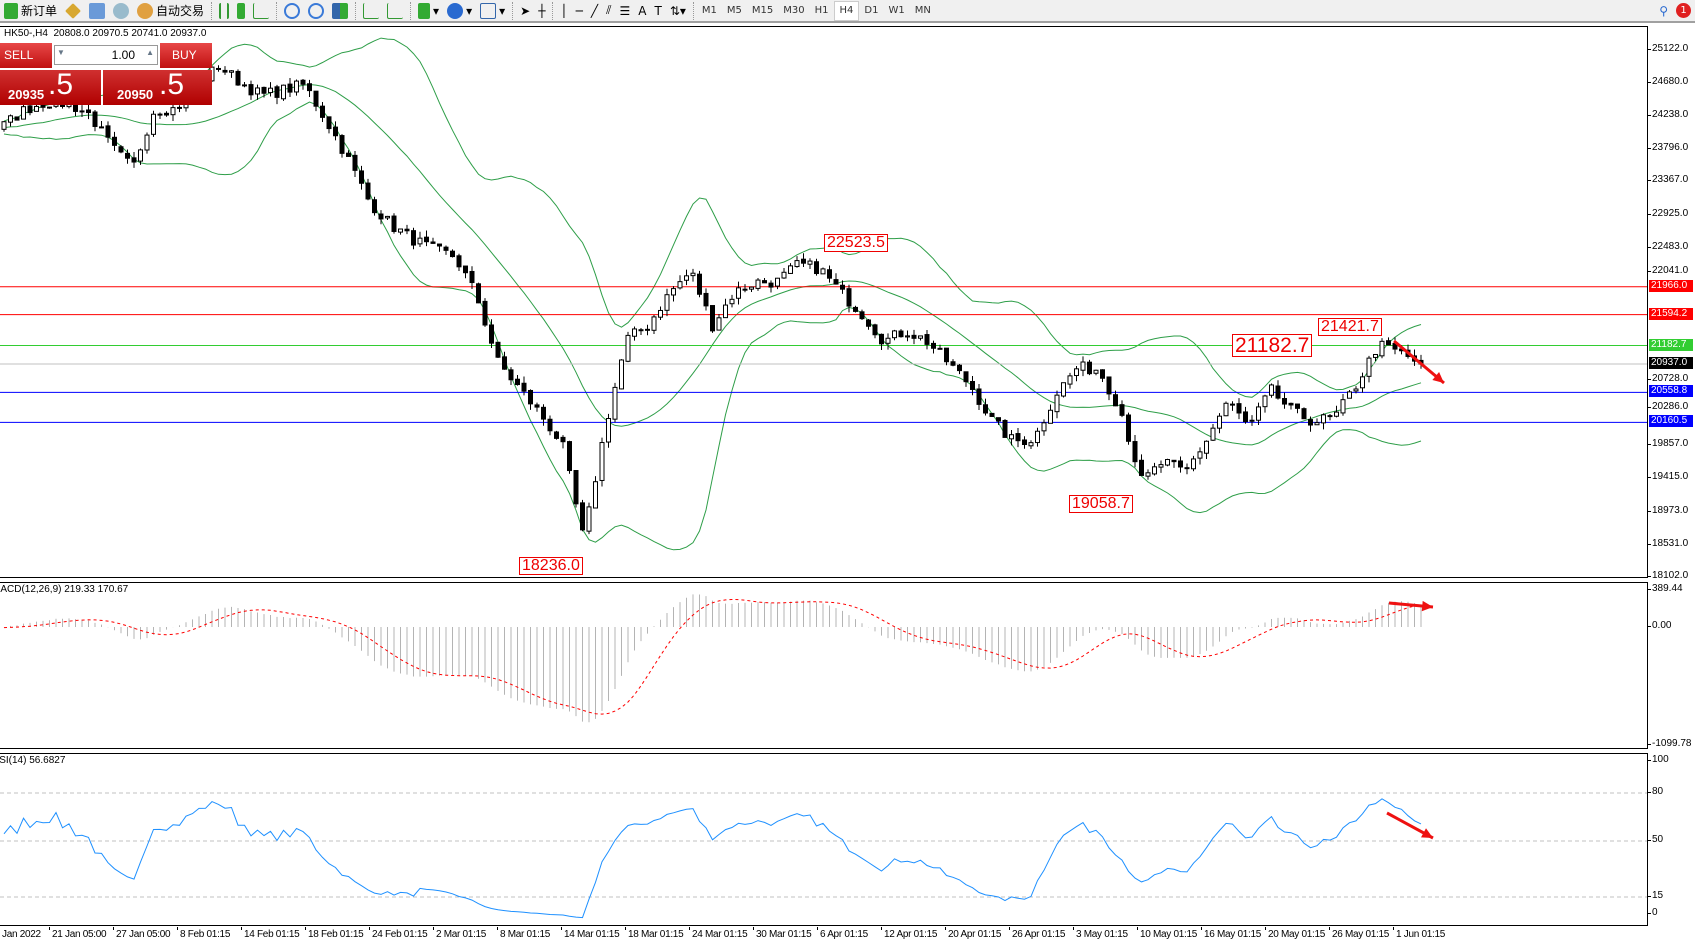  I want to click on candlestick-icon, so click(241, 10).